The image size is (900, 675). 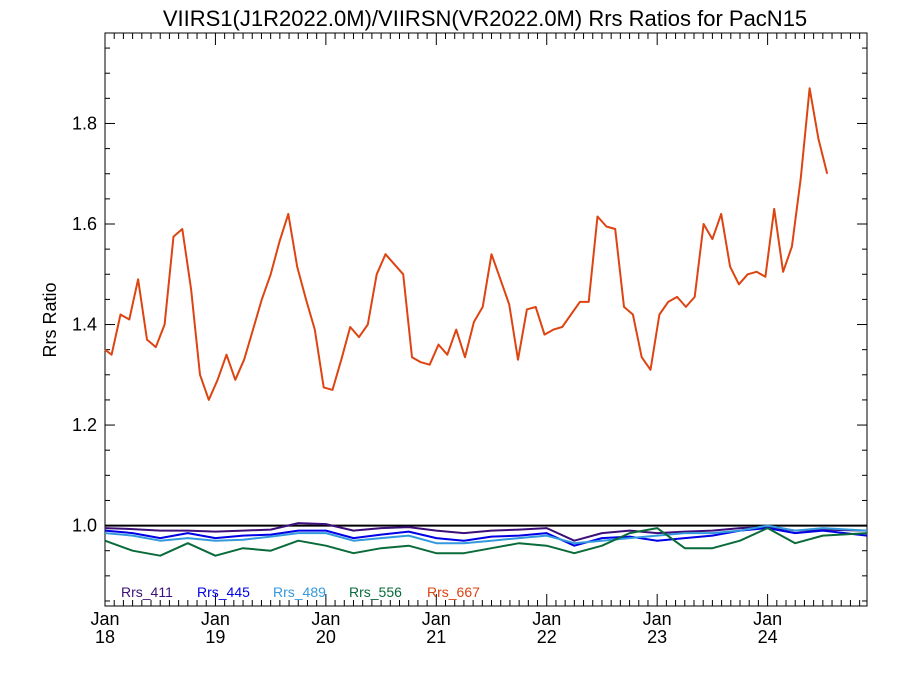 What do you see at coordinates (436, 637) in the screenshot?
I see `x-tick-label-year: 21` at bounding box center [436, 637].